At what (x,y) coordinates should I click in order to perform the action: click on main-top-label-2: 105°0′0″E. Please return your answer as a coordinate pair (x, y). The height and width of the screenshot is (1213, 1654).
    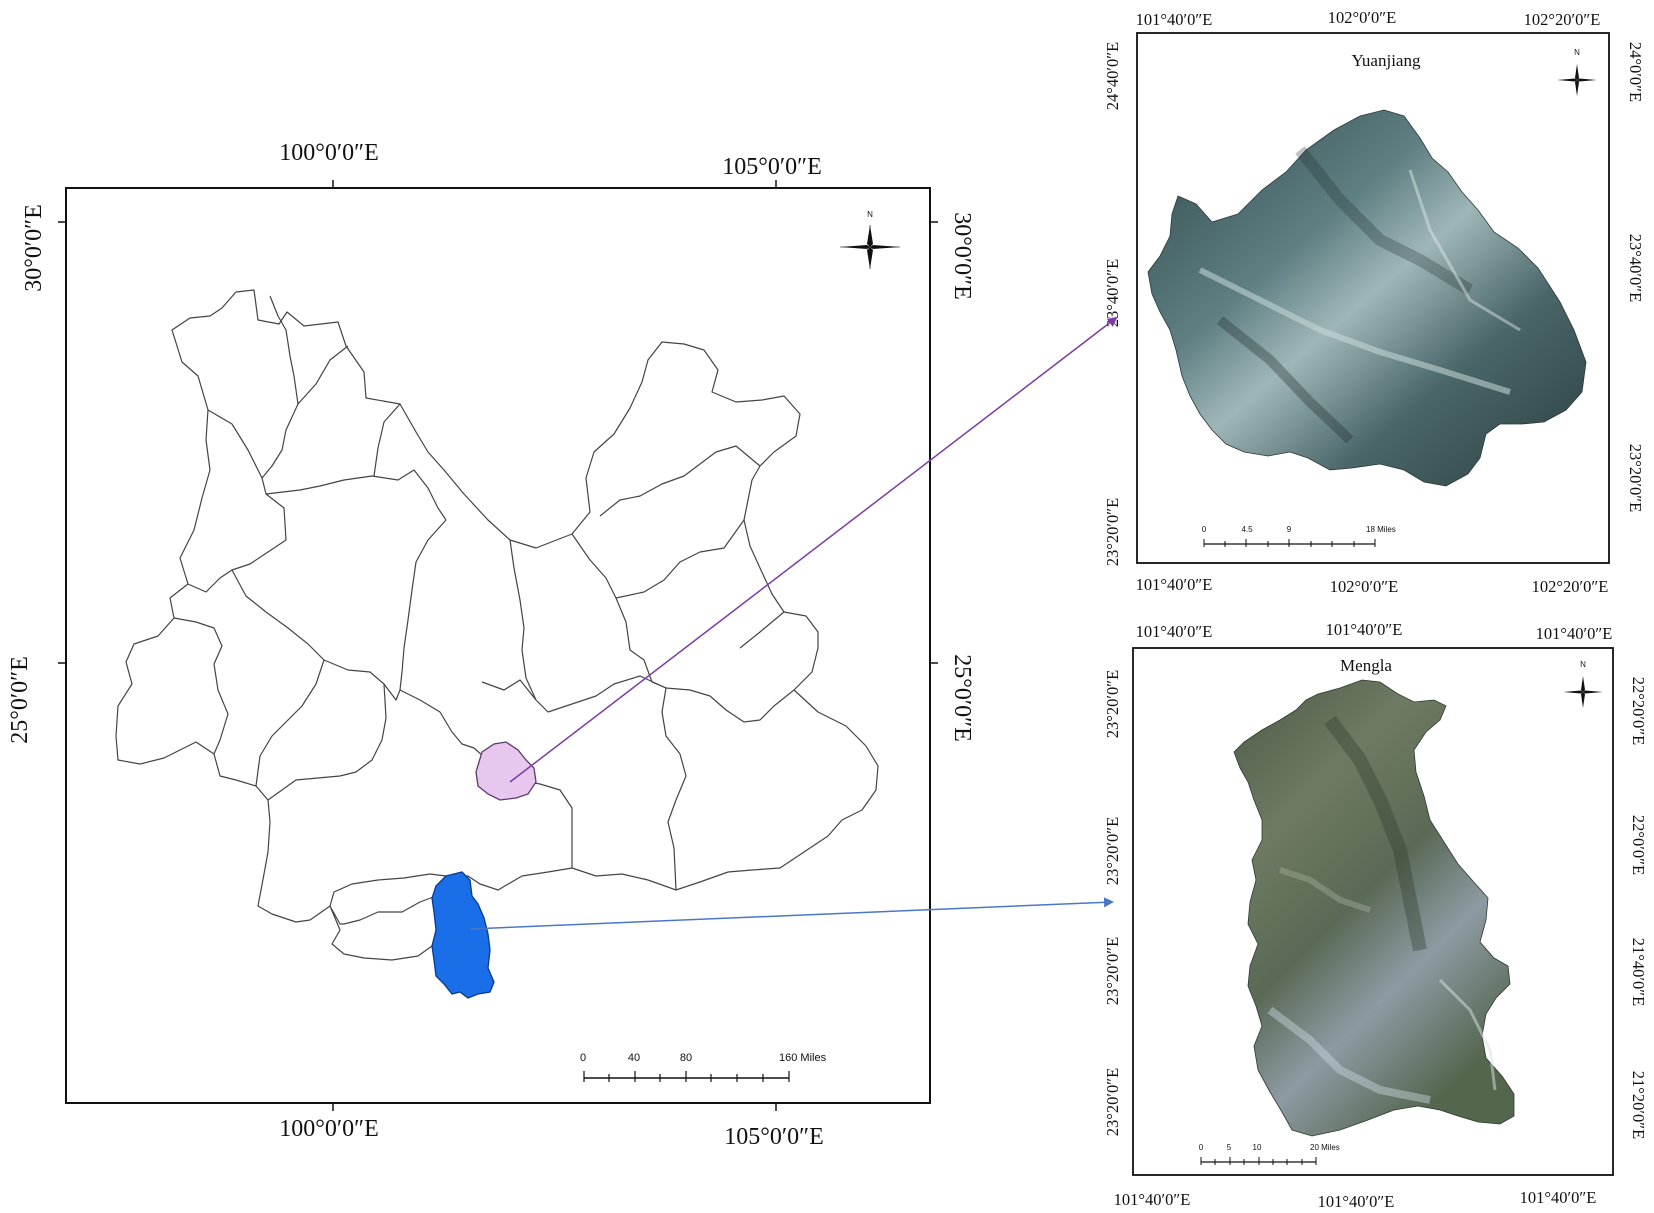
    Looking at the image, I should click on (772, 167).